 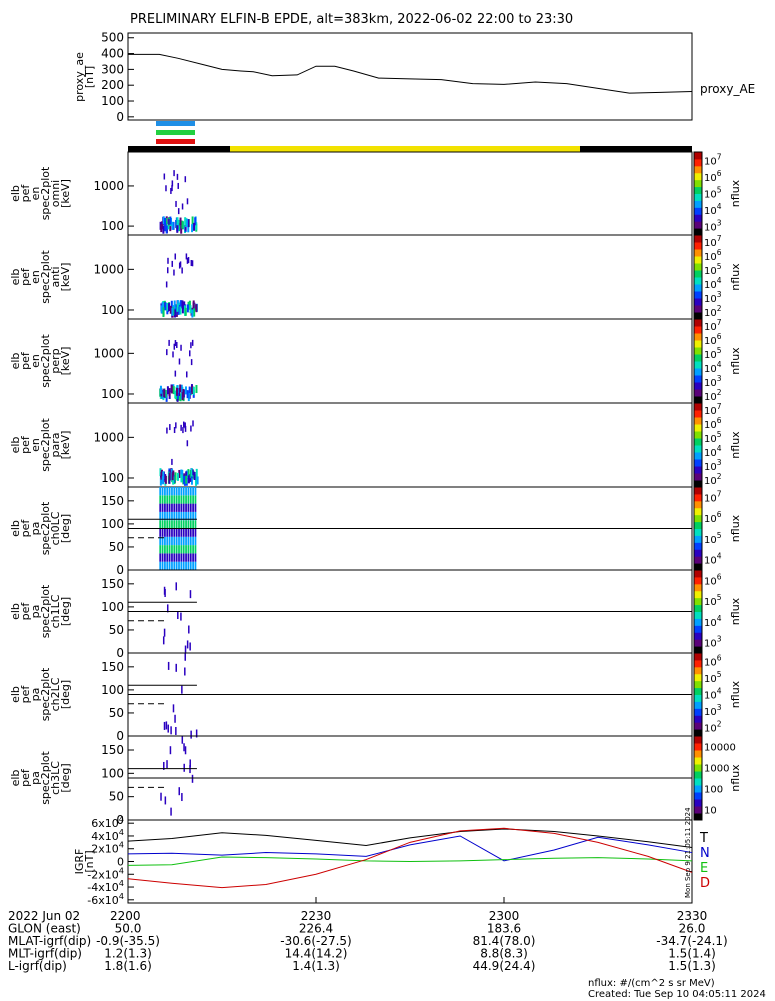 I want to click on spec-panel-8-ytick-label: 150, so click(x=112, y=750).